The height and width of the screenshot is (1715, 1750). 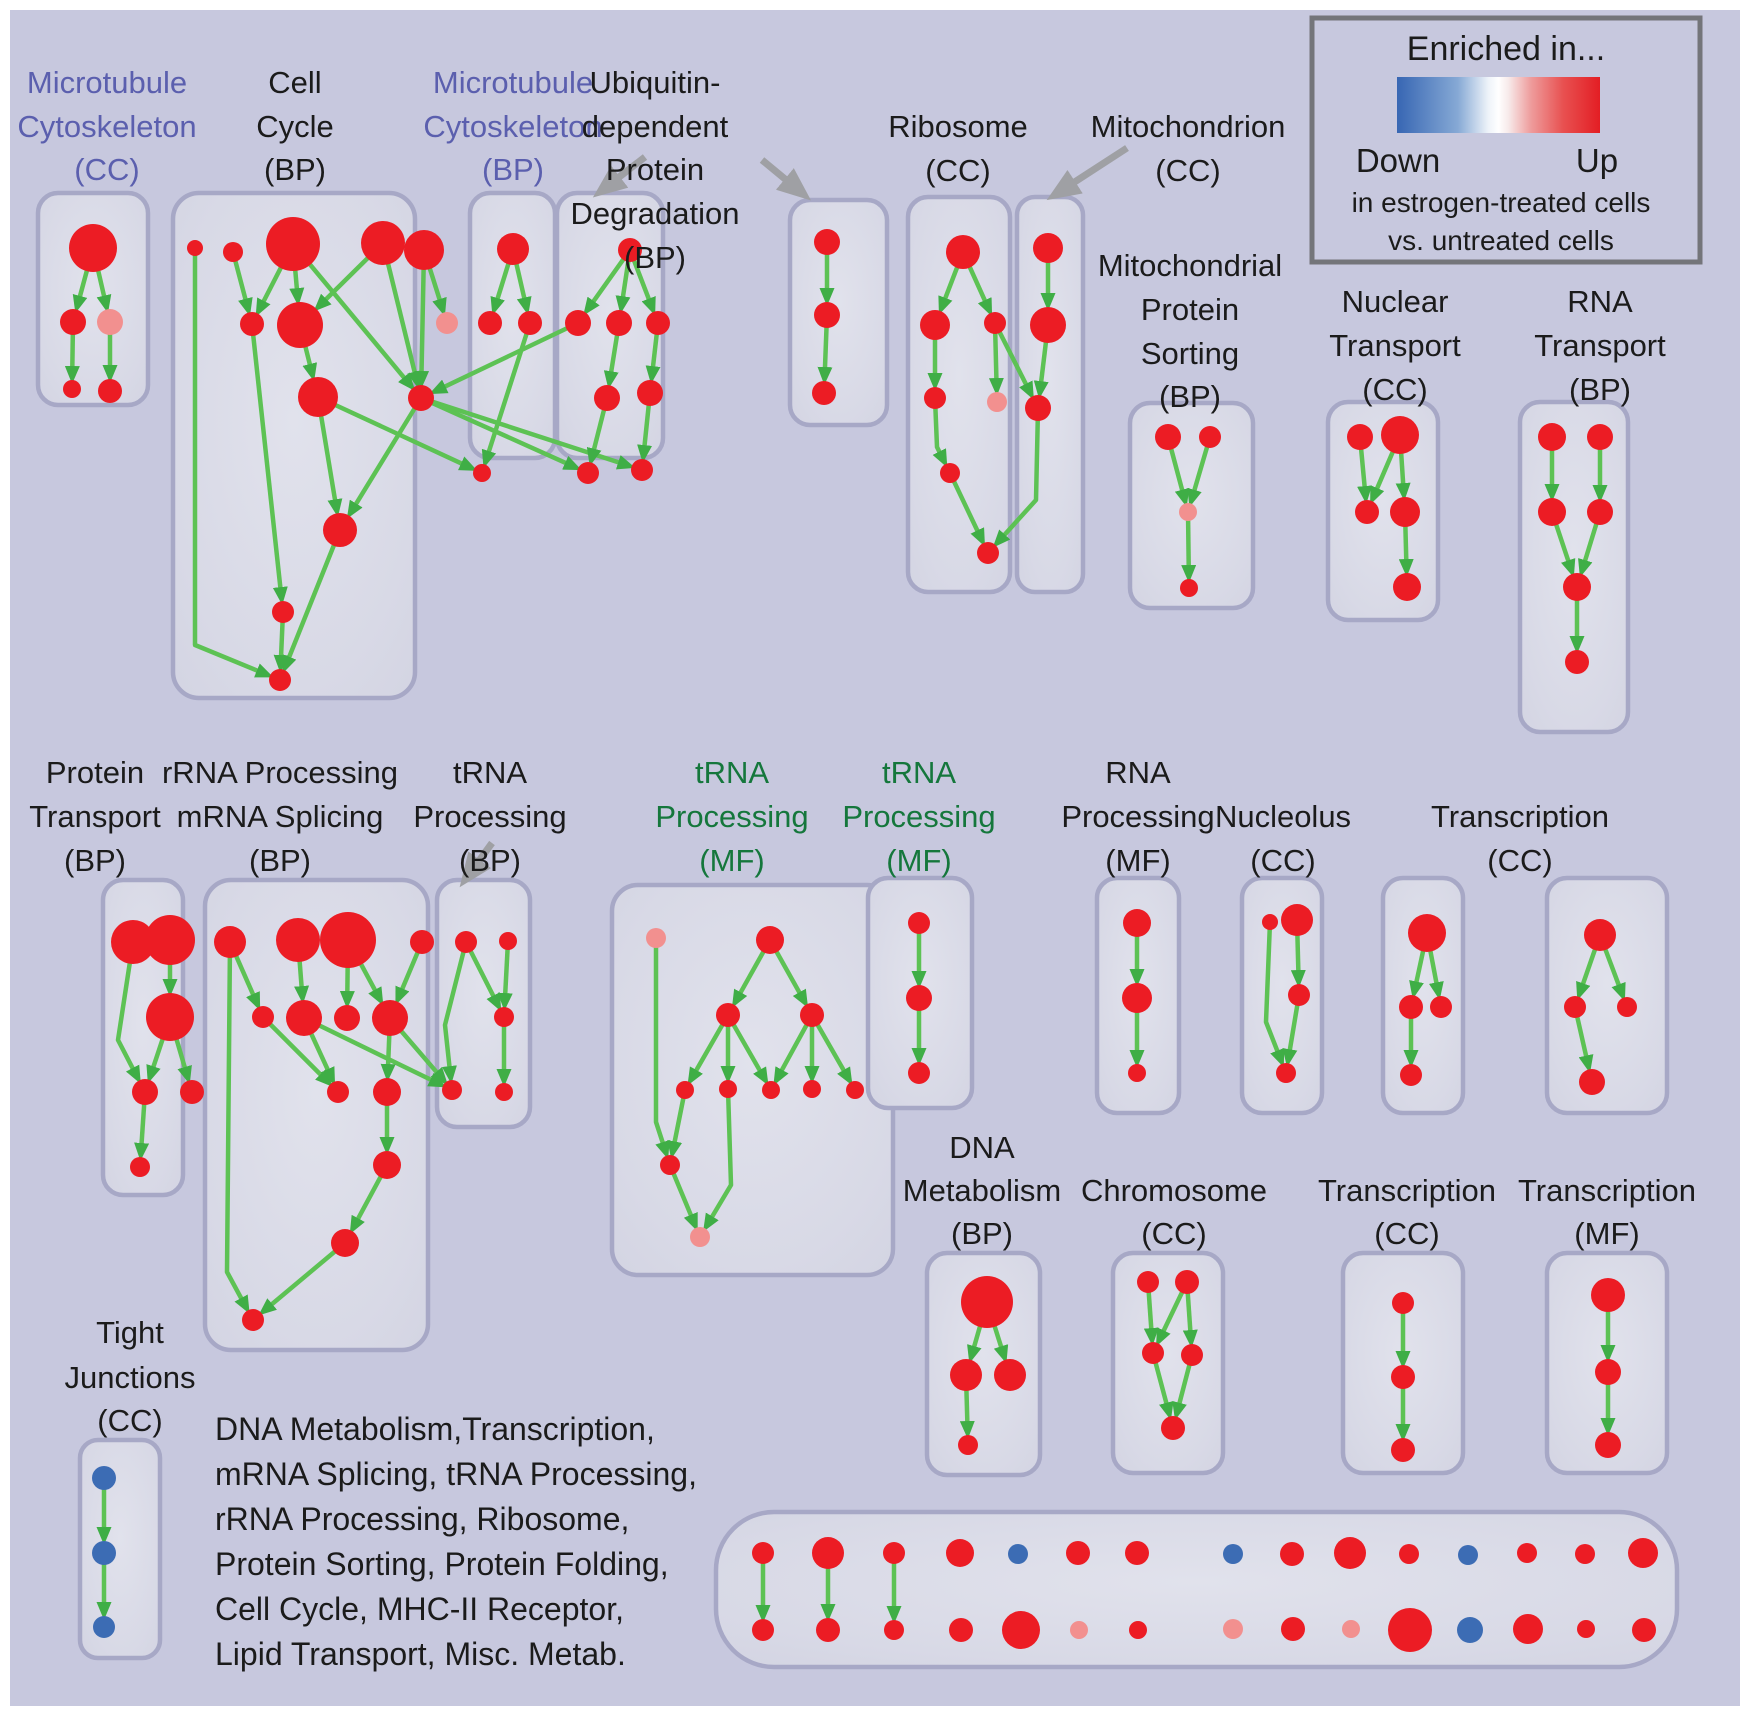 What do you see at coordinates (140, 1167) in the screenshot?
I see `go-term-node-k6` at bounding box center [140, 1167].